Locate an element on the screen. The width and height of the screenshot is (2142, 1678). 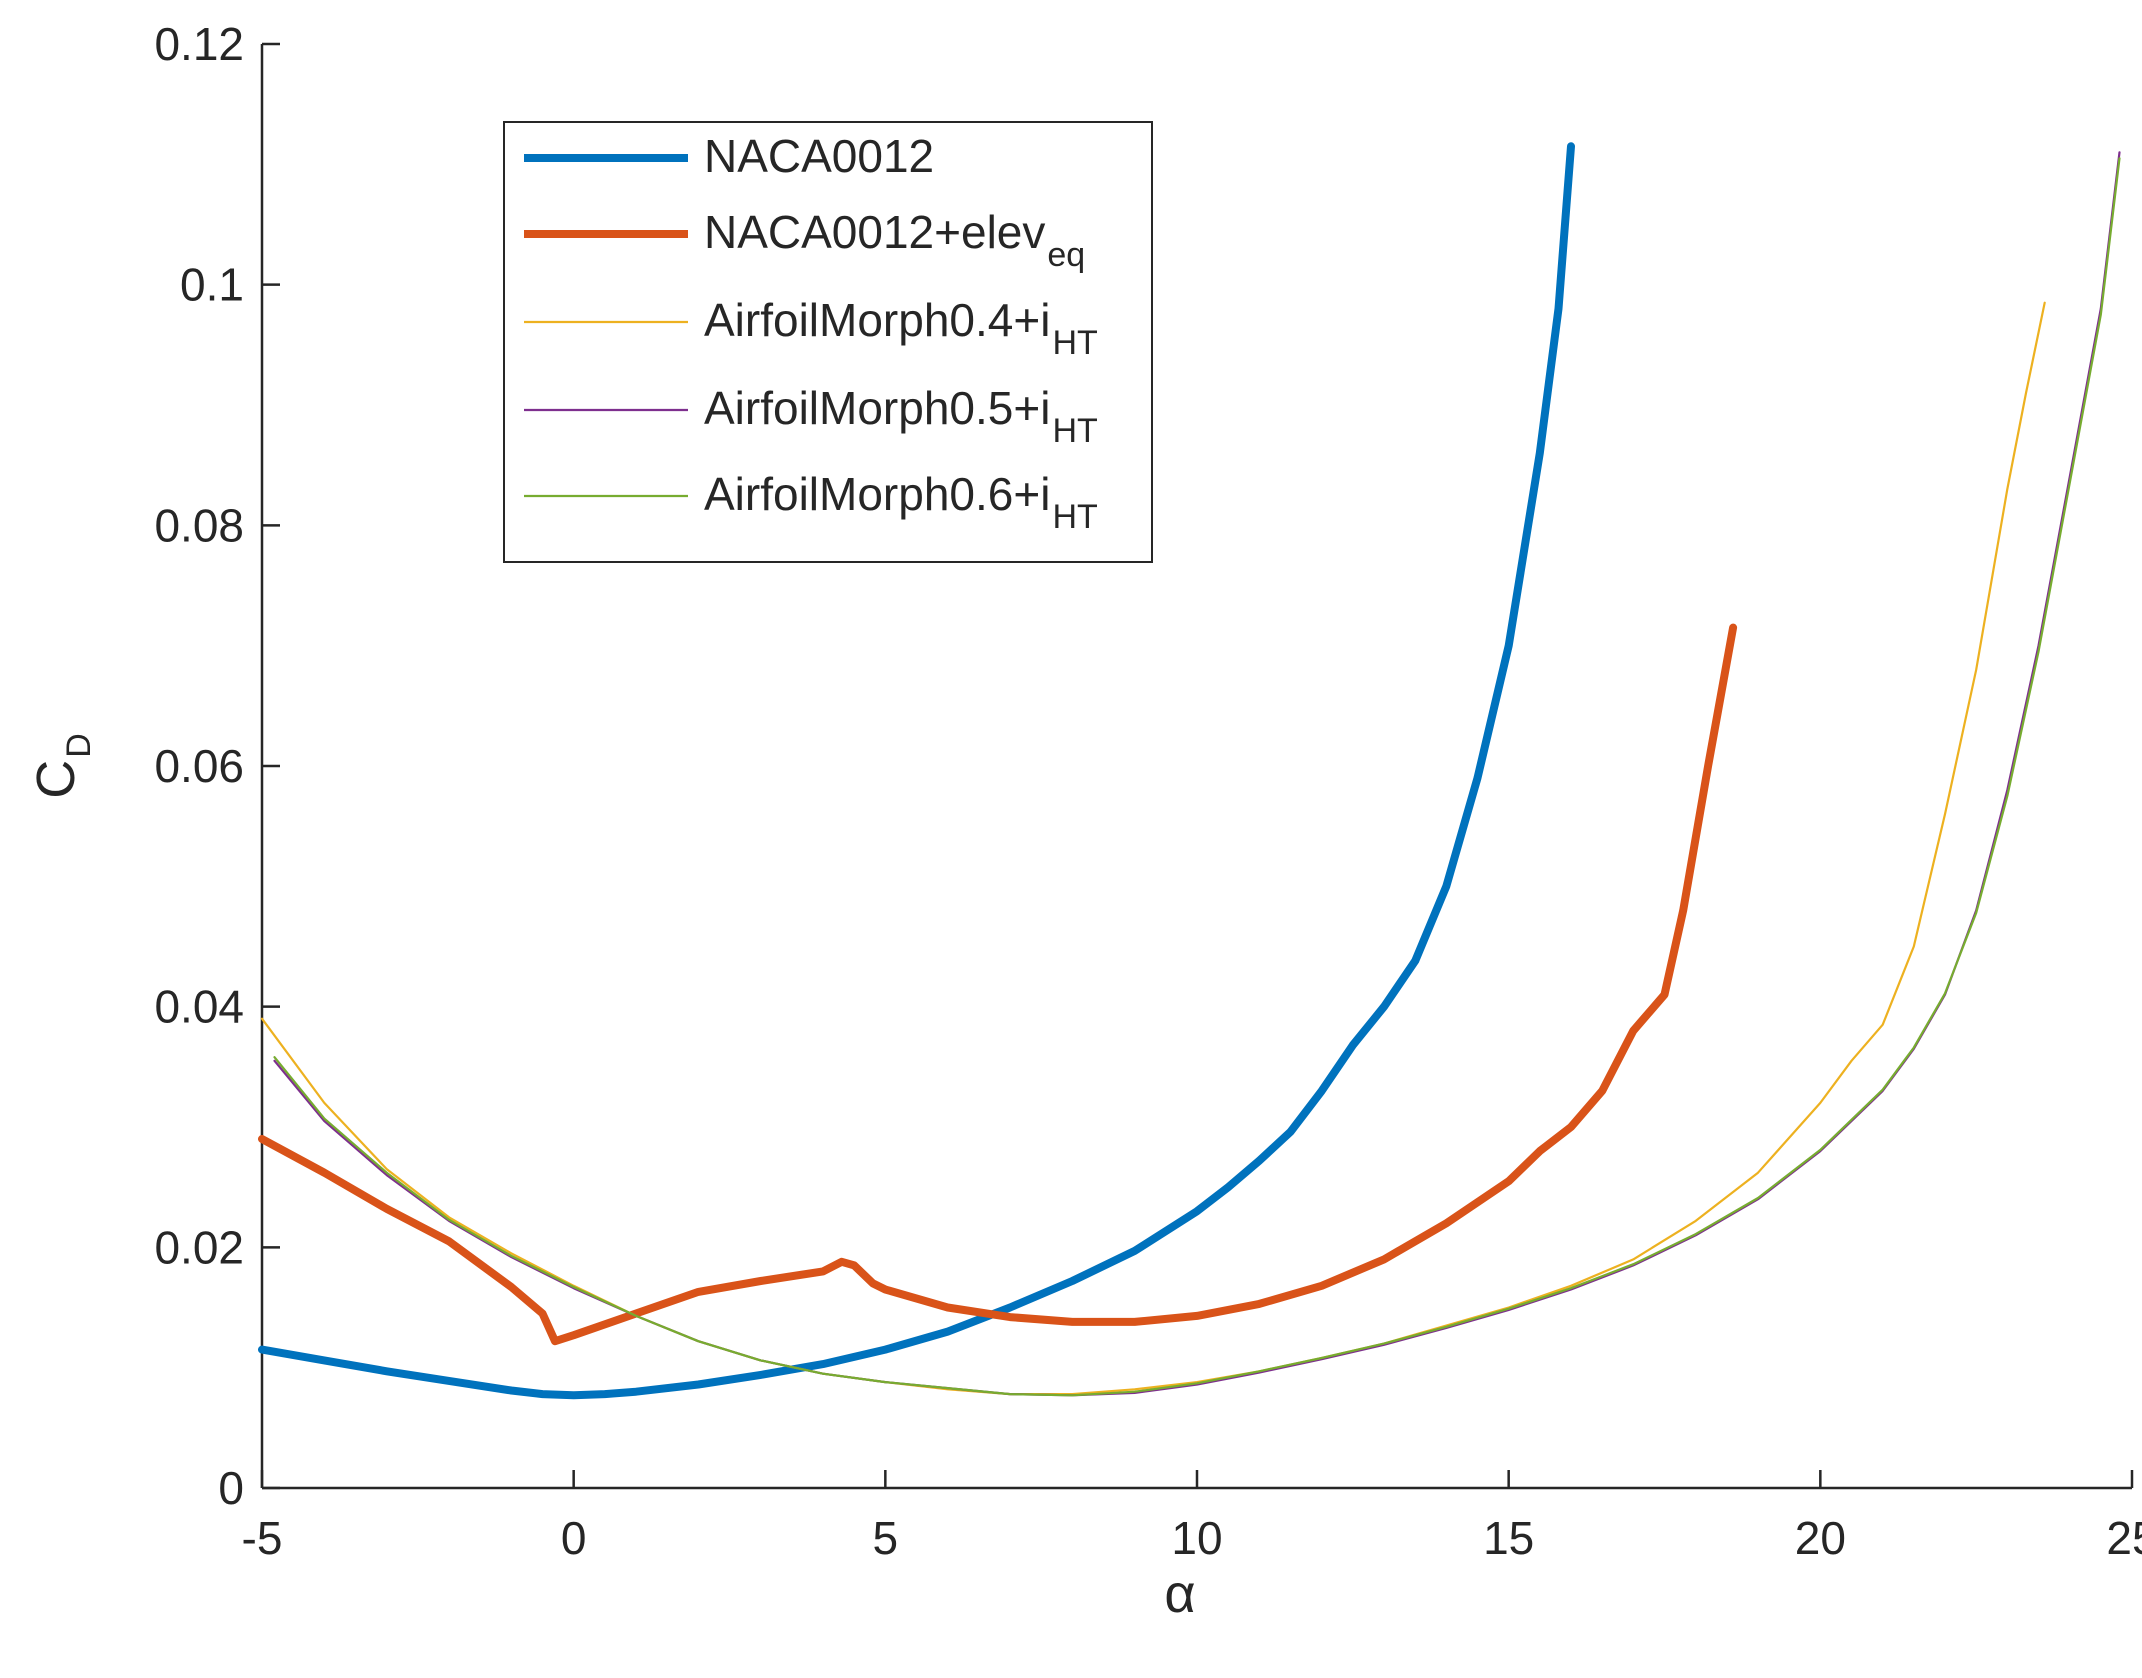
x-tick-label: 15 is located at coordinates (1508, 1538).